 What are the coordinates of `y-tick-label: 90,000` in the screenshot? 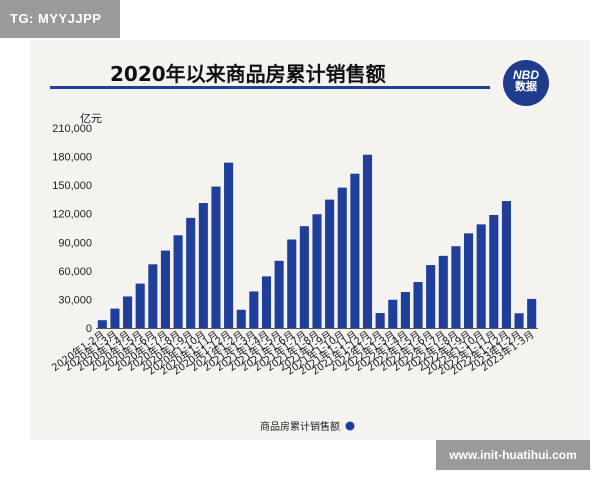 It's located at (75, 243).